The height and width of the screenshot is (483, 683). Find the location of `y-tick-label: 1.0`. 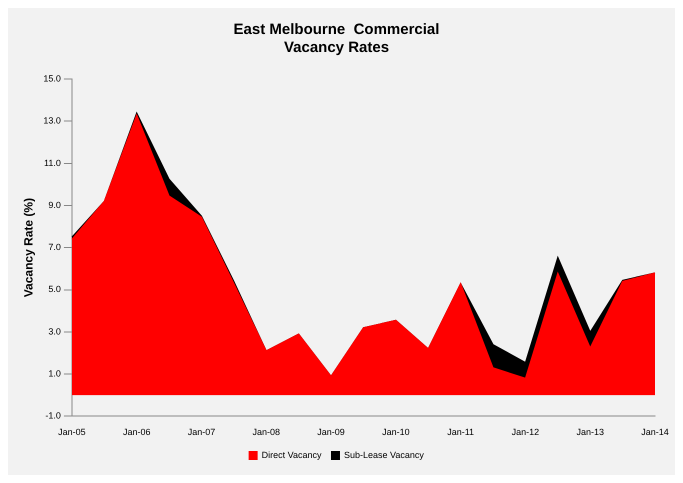

y-tick-label: 1.0 is located at coordinates (54, 373).